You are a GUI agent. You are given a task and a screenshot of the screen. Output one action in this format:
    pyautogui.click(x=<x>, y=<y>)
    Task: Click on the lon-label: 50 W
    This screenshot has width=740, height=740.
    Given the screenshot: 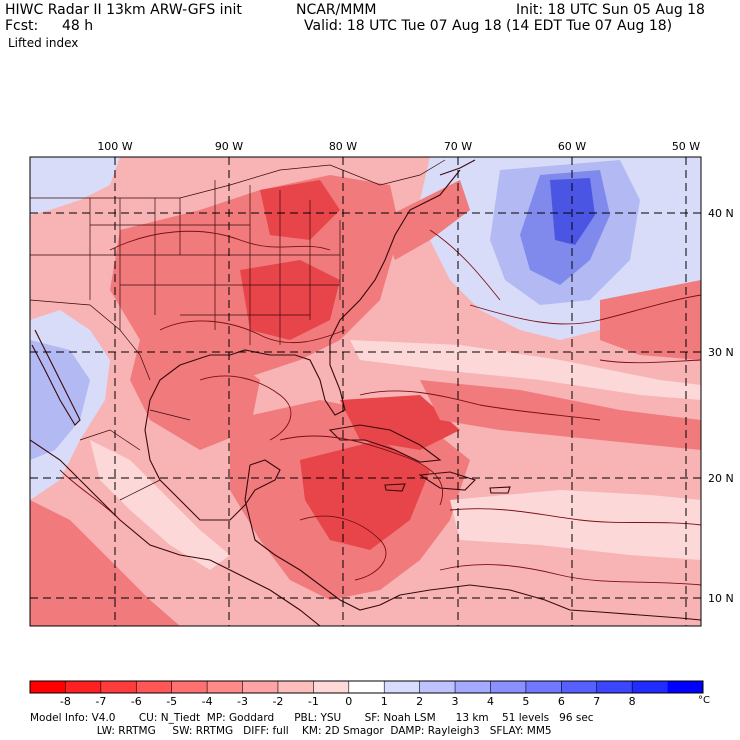 What is the action you would take?
    pyautogui.click(x=686, y=146)
    